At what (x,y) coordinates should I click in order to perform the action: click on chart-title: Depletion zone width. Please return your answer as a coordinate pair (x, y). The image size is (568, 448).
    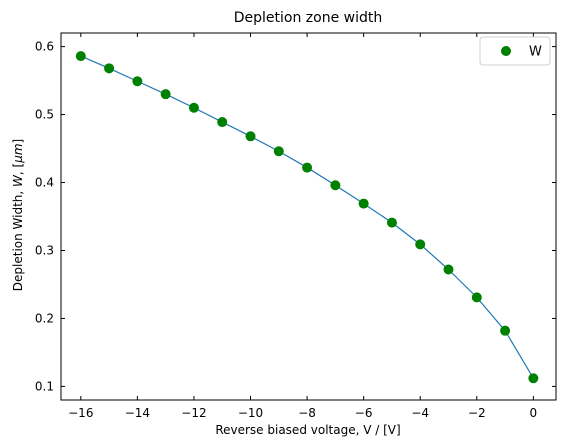
    Looking at the image, I should click on (308, 18).